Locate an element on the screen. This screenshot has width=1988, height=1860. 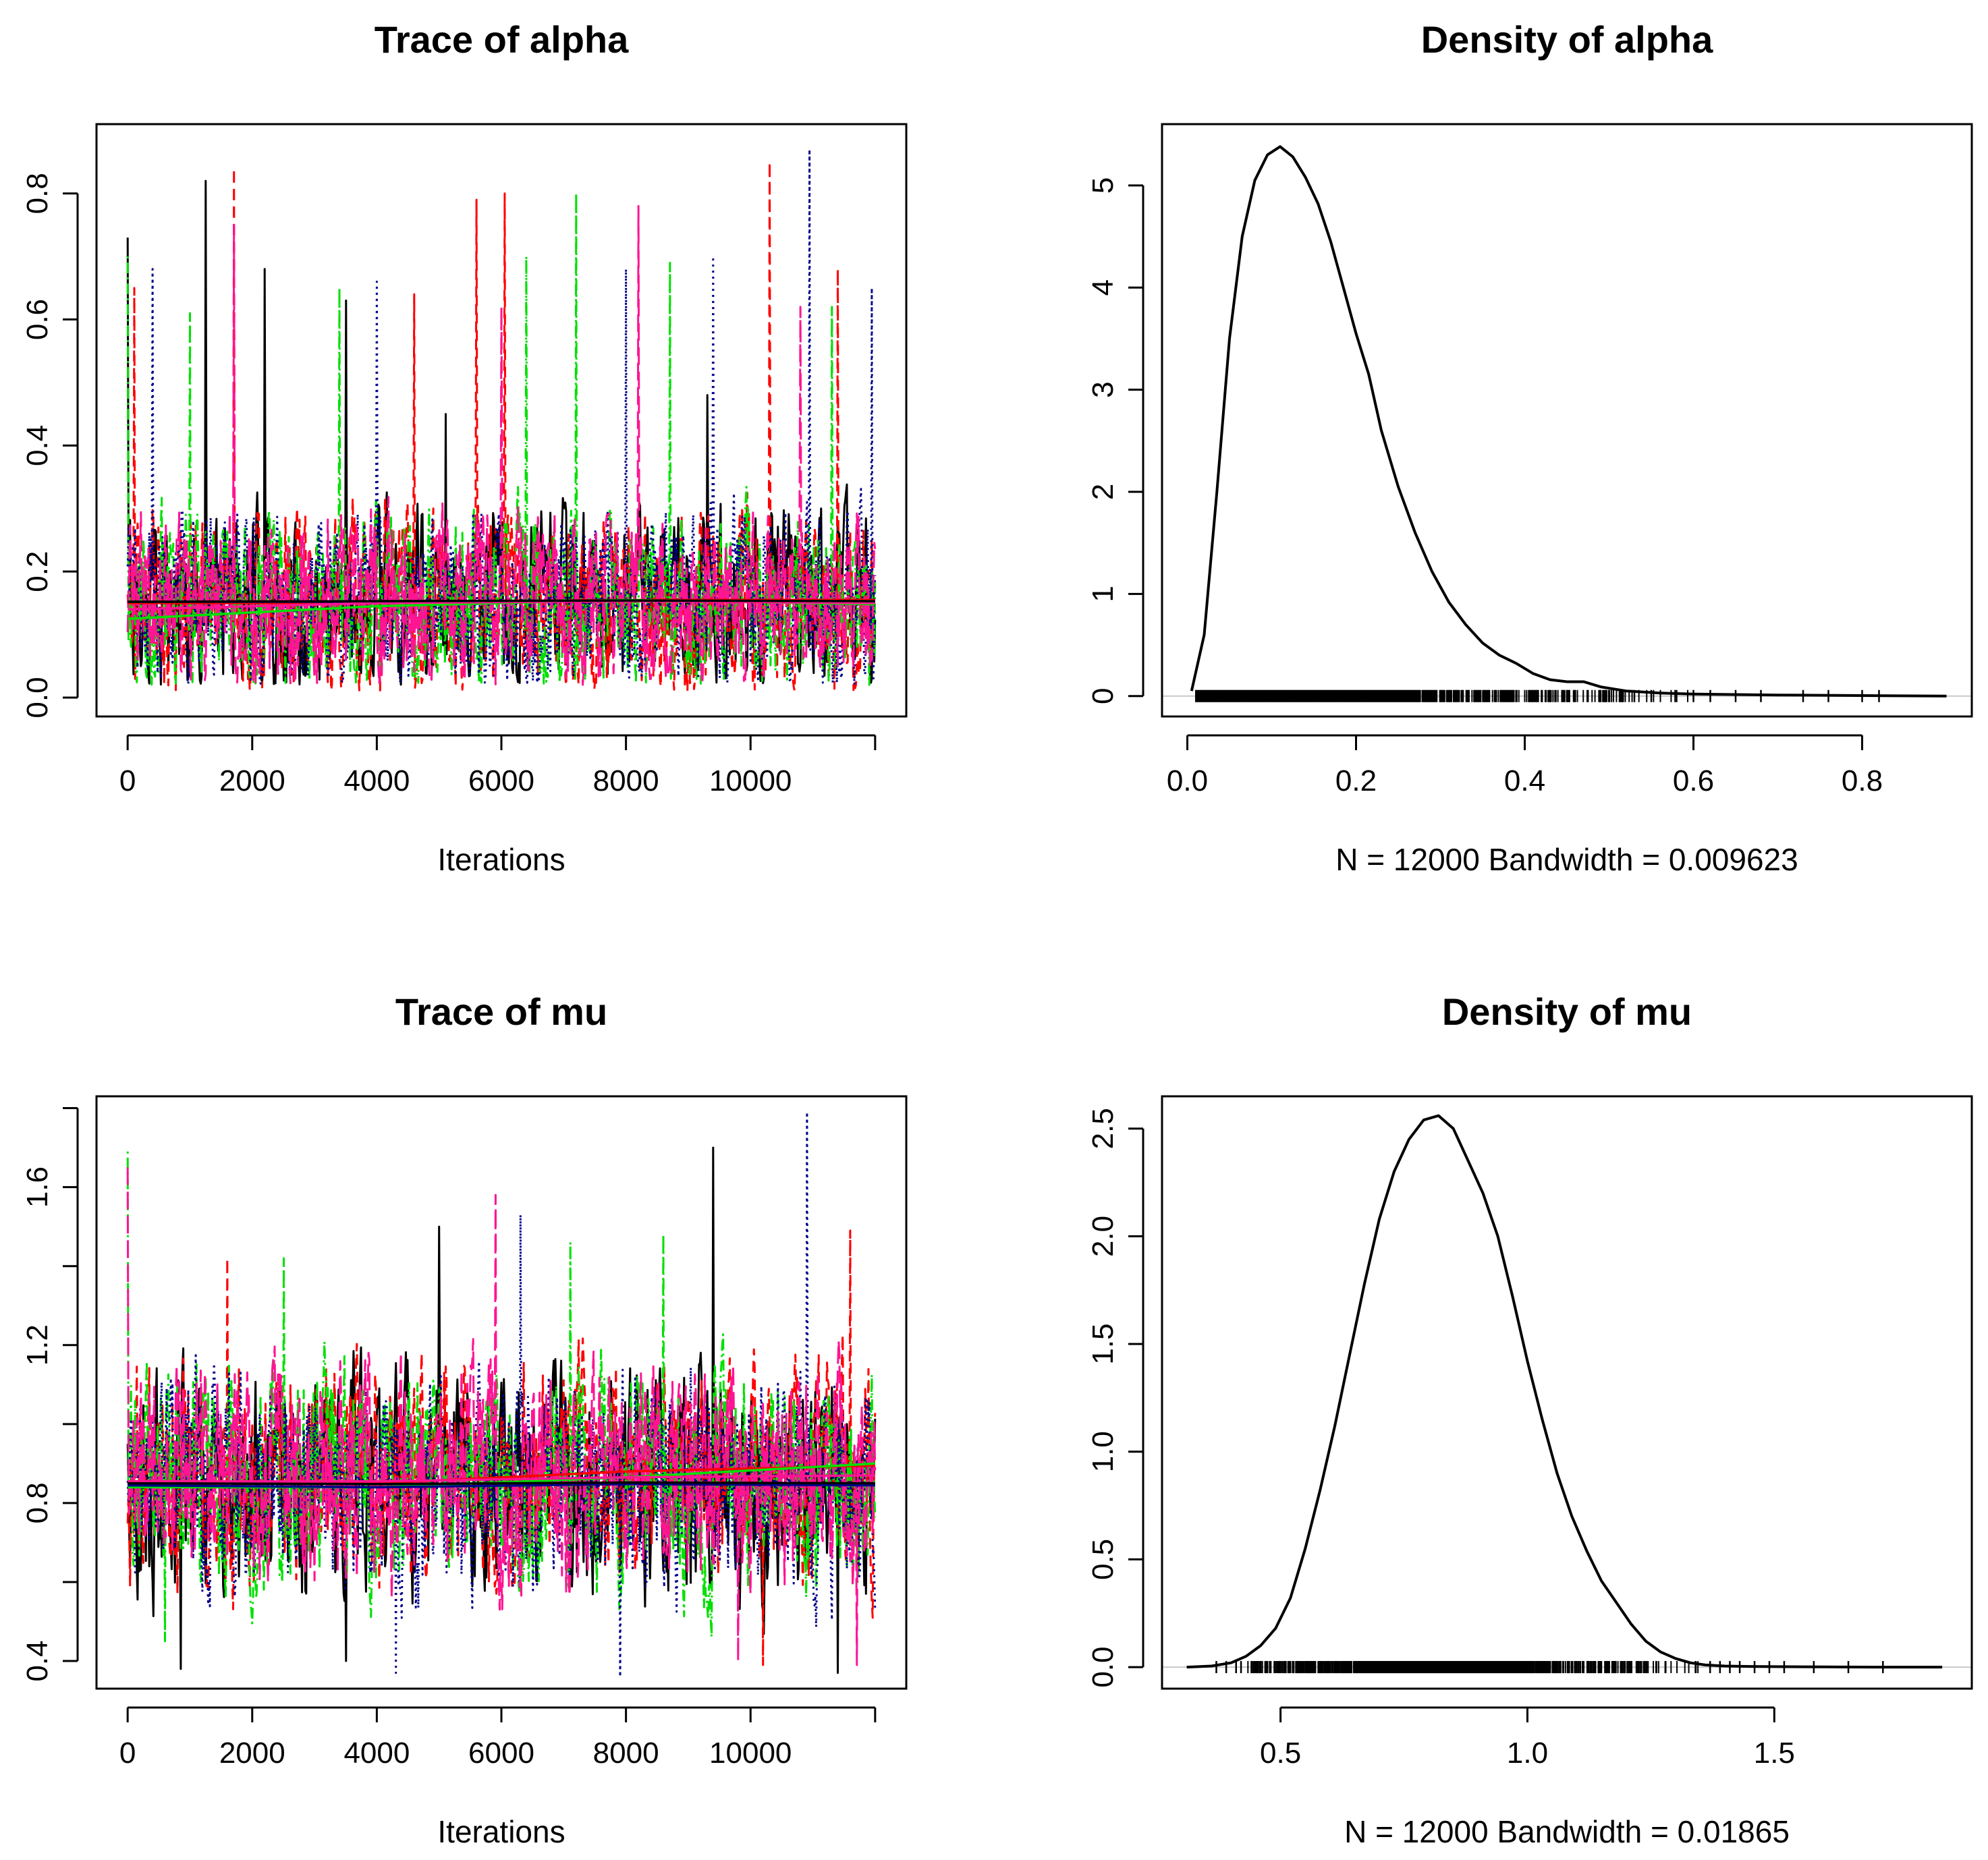
y-tick-label: 1.2 is located at coordinates (37, 1344).